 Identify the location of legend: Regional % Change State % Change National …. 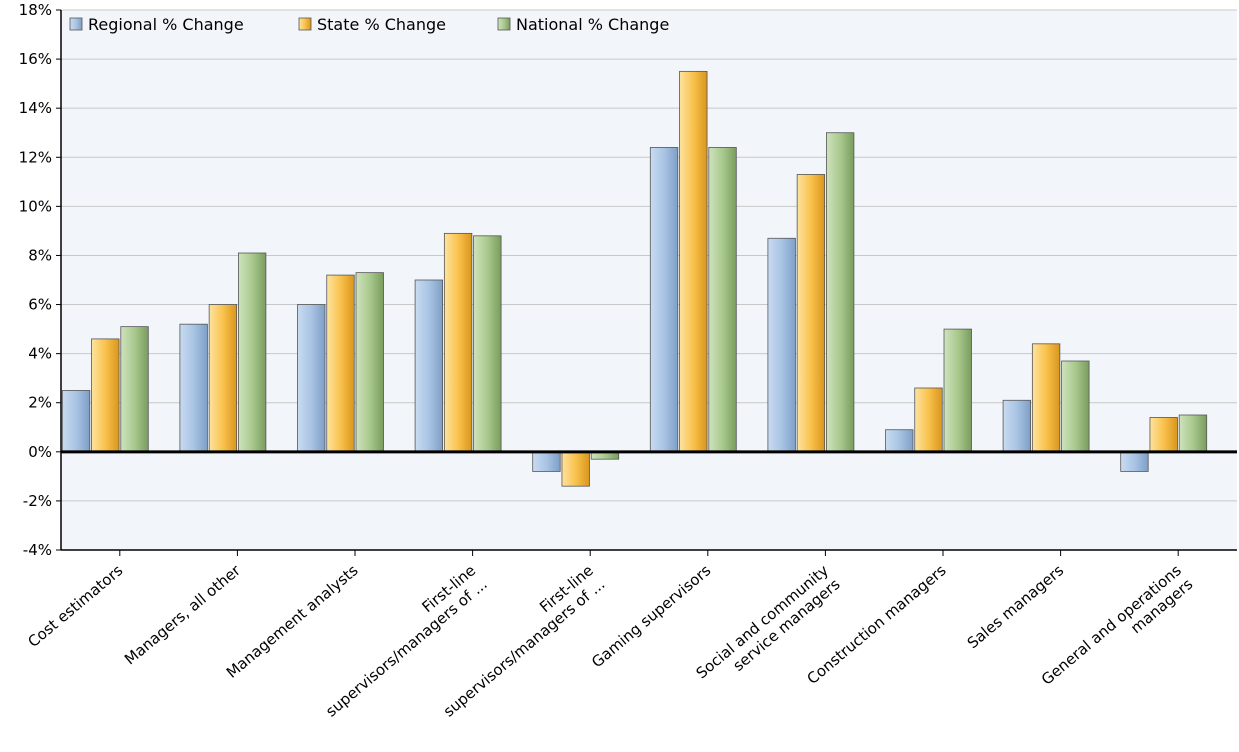
(369, 24).